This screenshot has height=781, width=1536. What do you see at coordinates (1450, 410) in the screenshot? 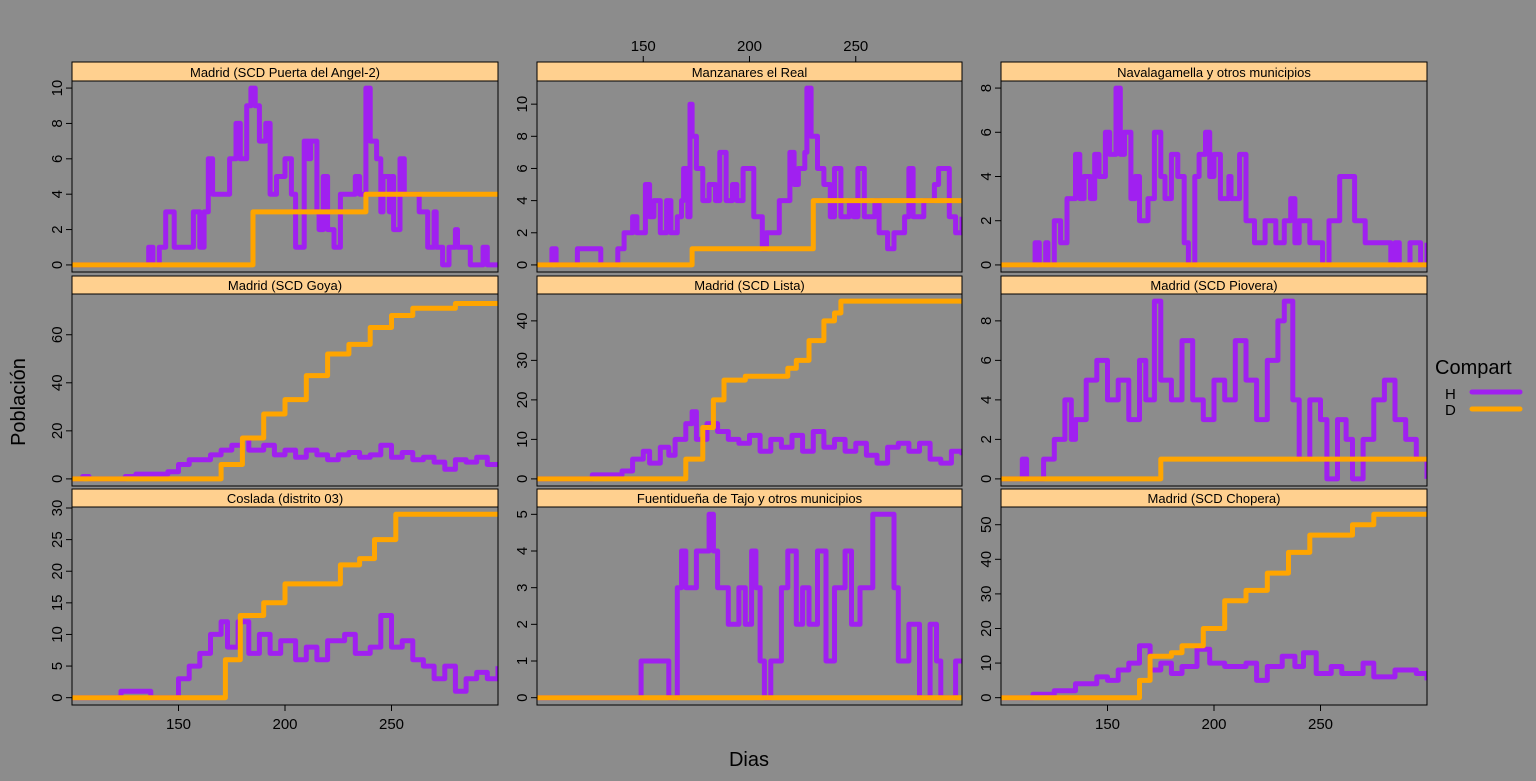
I see `legend-label-d: D` at bounding box center [1450, 410].